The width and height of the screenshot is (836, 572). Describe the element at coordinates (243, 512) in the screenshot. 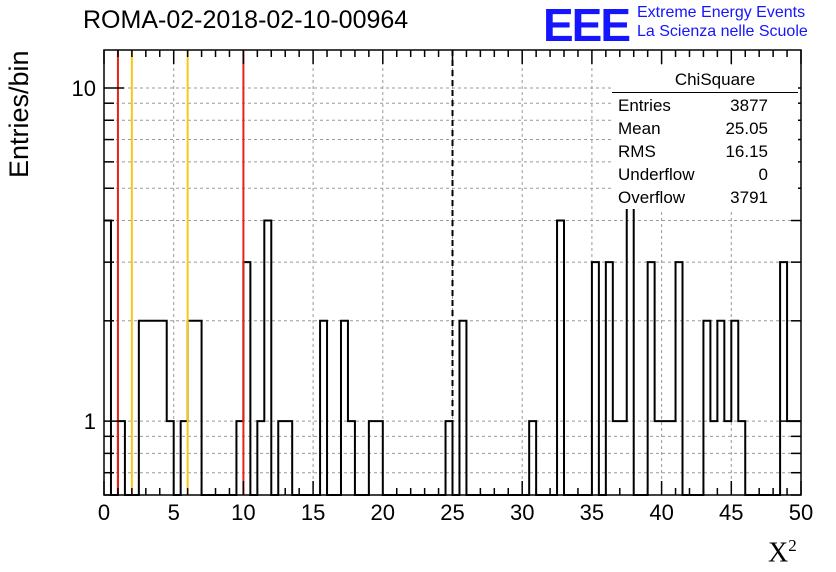

I see `x-tick-label: 10` at that location.